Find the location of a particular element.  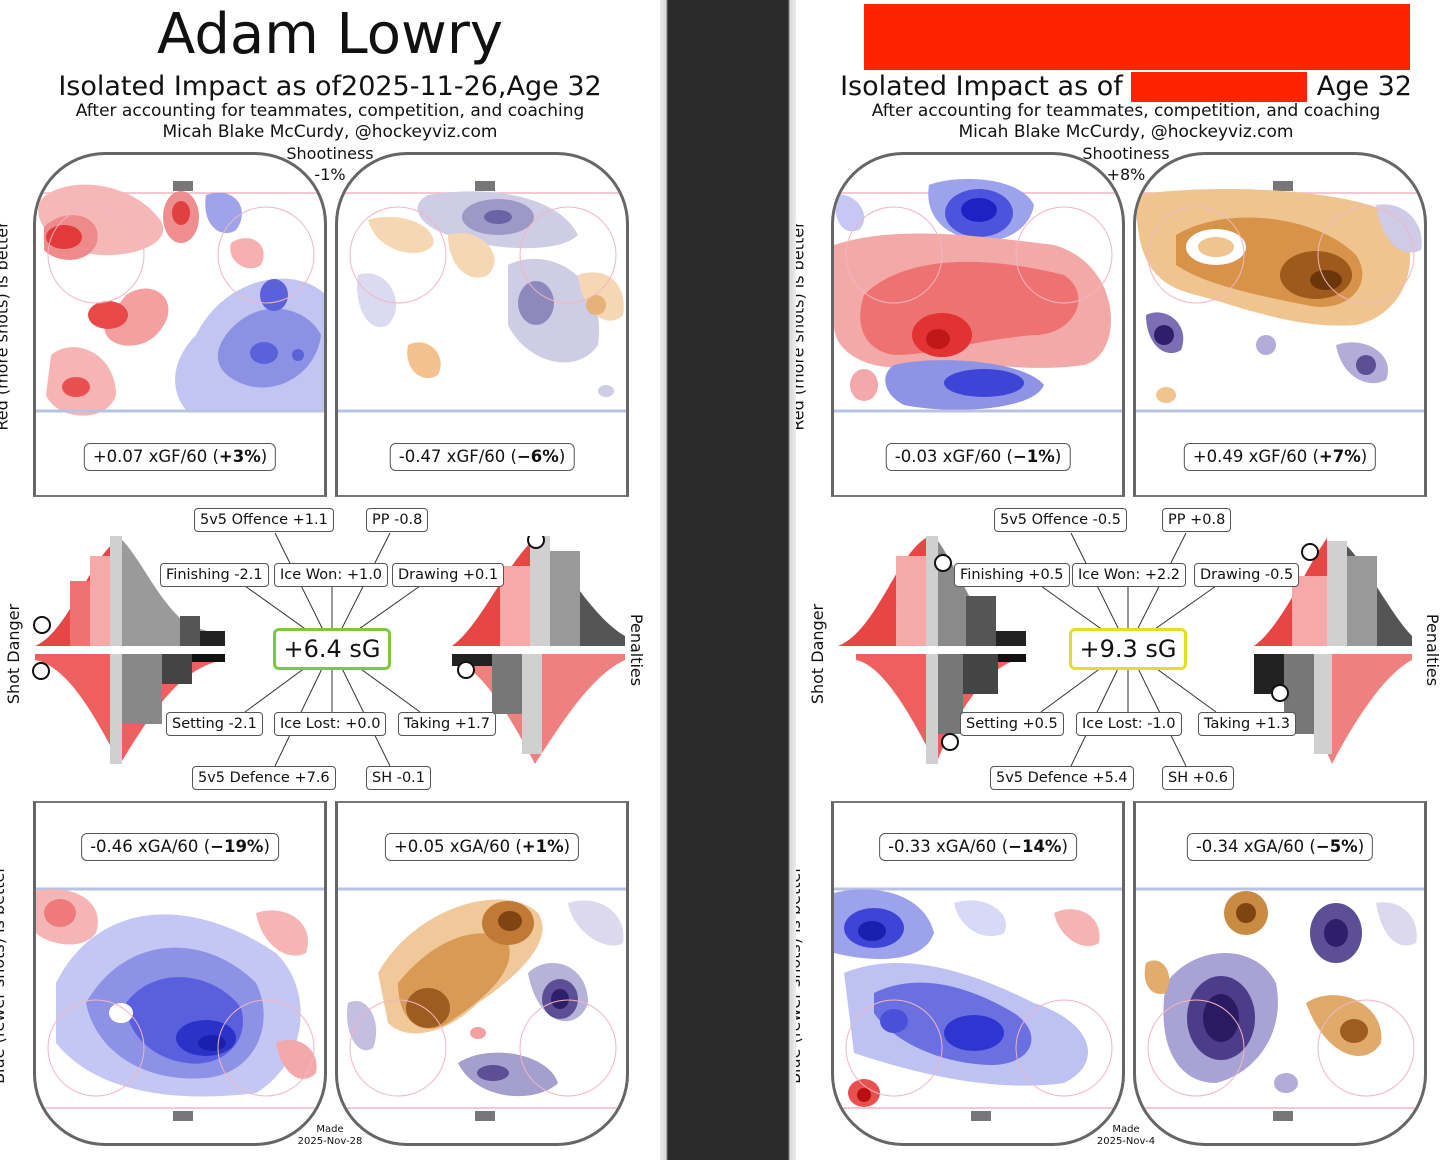

xga-team-box: -0.33 xGA/60 (−14%) is located at coordinates (978, 847).